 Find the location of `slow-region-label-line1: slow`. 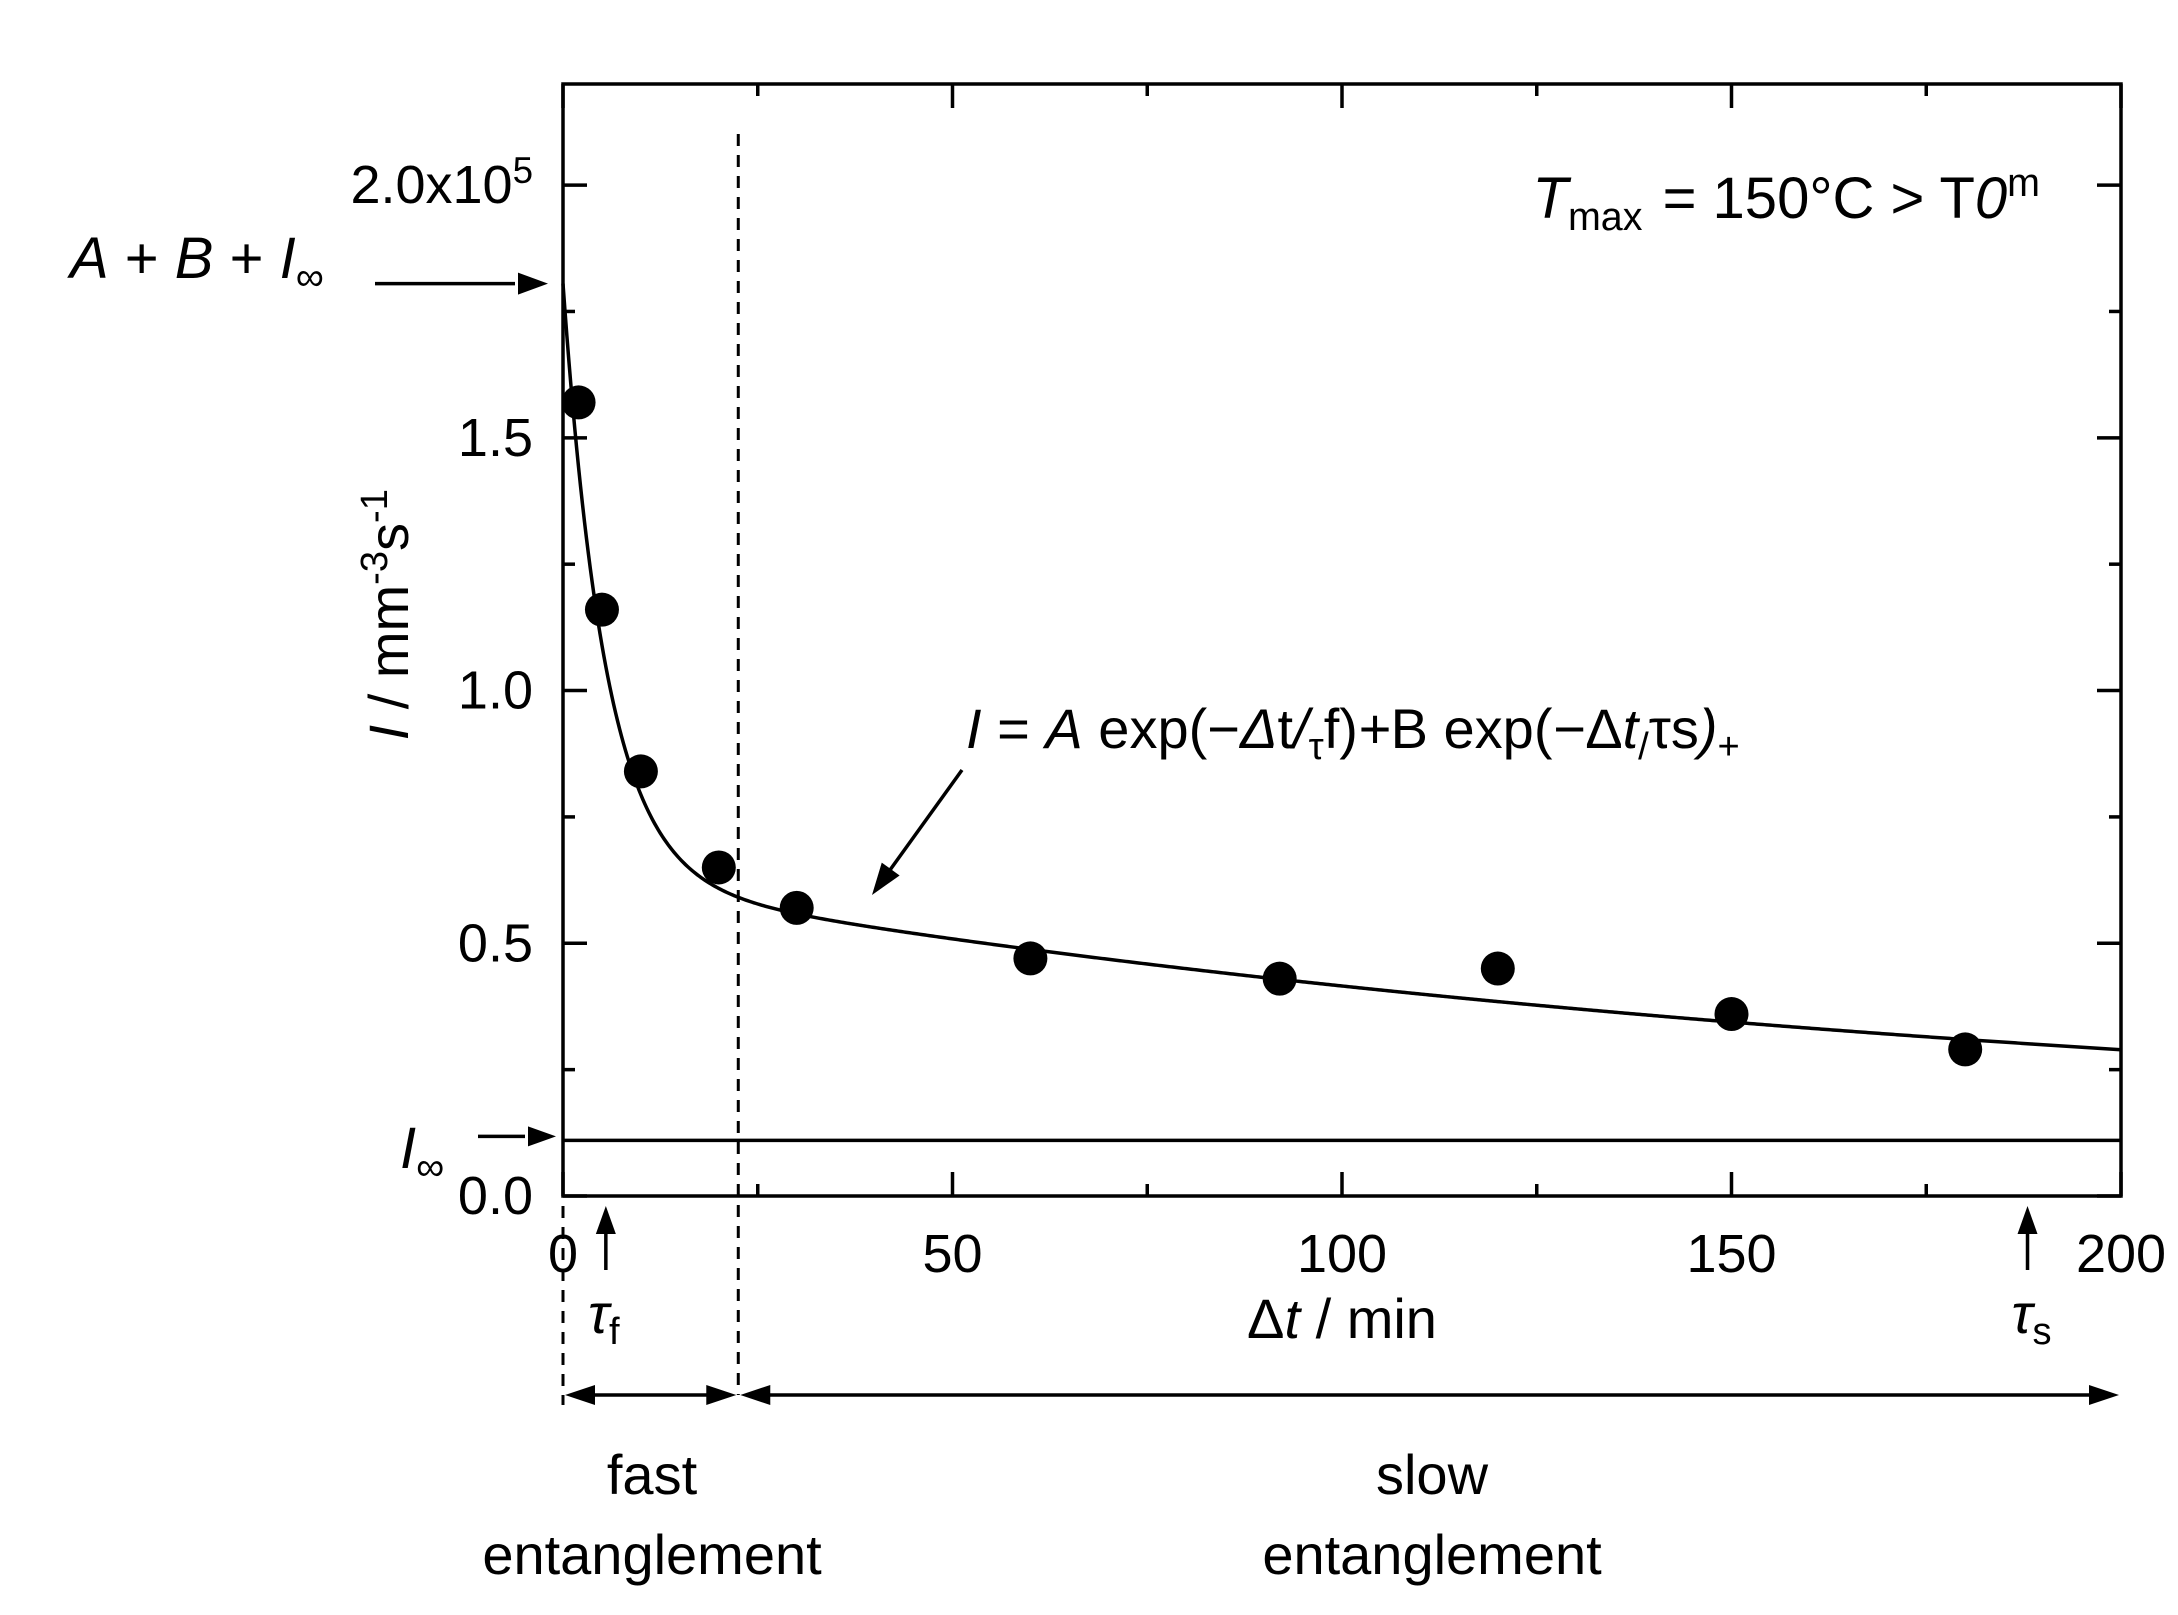

slow-region-label-line1: slow is located at coordinates (1432, 1474).